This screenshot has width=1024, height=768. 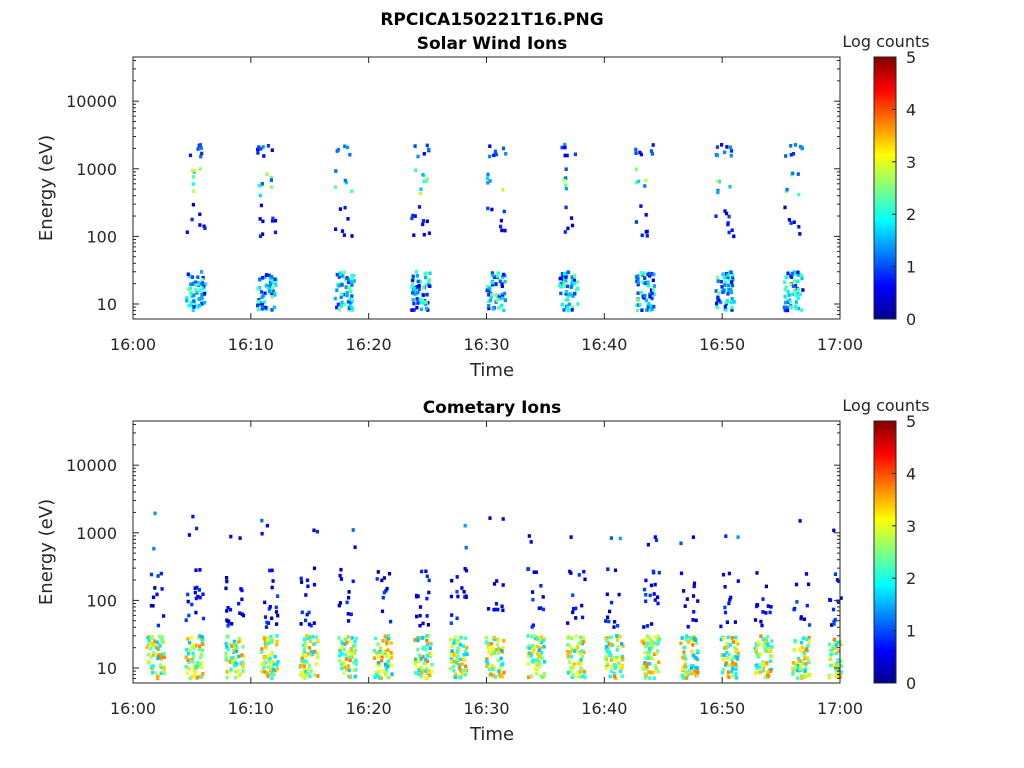 What do you see at coordinates (369, 344) in the screenshot?
I see `x-tick-label: 16:20` at bounding box center [369, 344].